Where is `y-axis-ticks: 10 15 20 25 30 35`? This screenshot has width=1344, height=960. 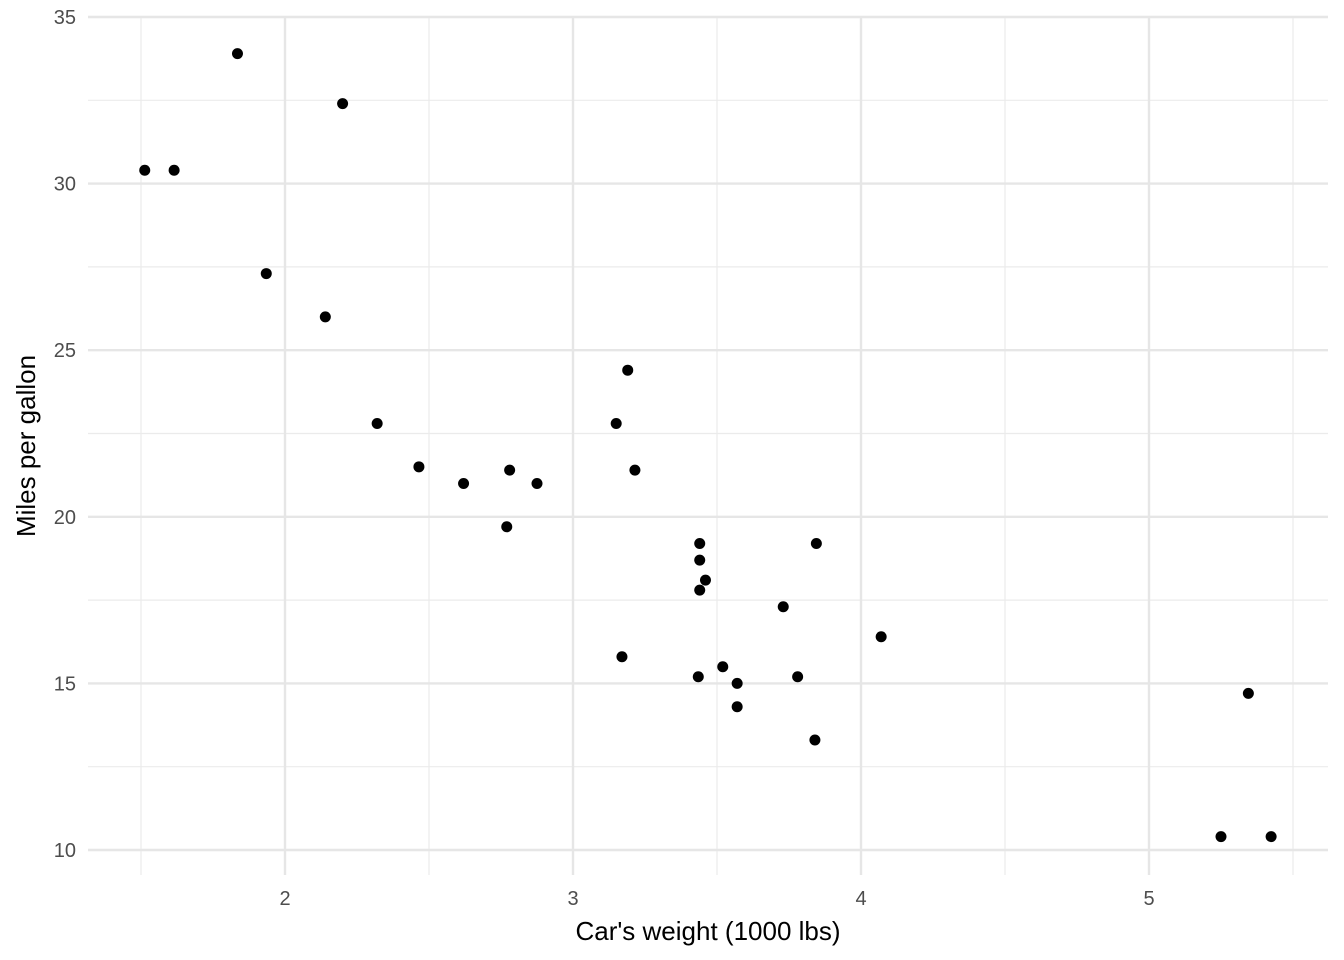
y-axis-ticks: 10 15 20 25 30 35 is located at coordinates (65, 434).